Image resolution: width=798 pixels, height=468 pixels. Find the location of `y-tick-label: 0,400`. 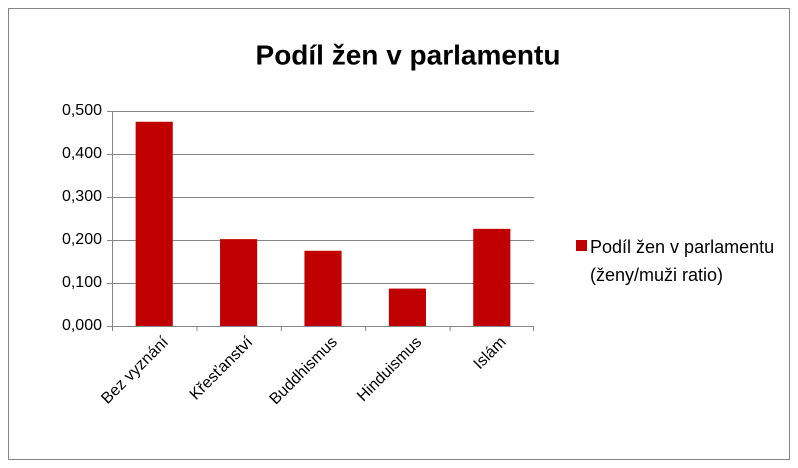

y-tick-label: 0,400 is located at coordinates (82, 153).